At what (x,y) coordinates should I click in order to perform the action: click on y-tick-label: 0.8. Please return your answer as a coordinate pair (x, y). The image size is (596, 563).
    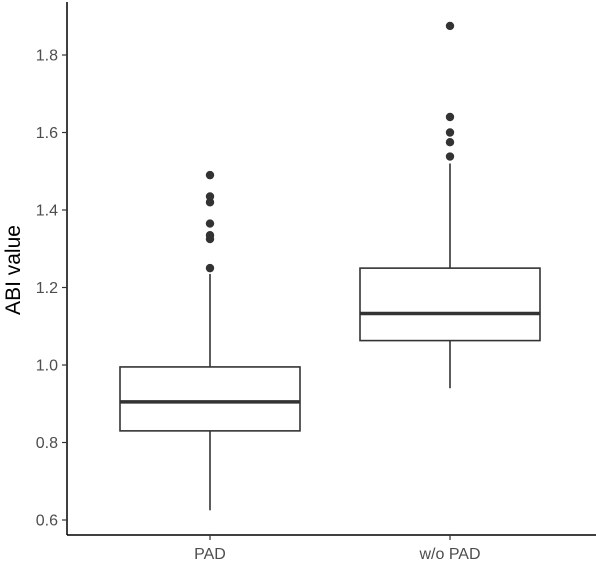
    Looking at the image, I should click on (47, 443).